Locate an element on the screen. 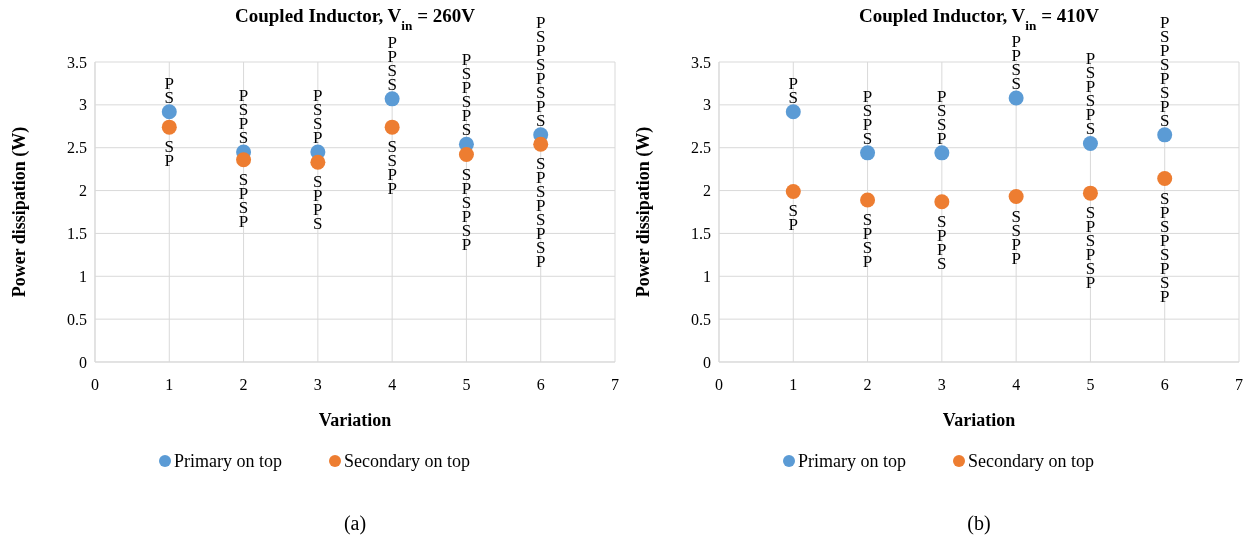 The image size is (1248, 546). text: (b) is located at coordinates (979, 523).